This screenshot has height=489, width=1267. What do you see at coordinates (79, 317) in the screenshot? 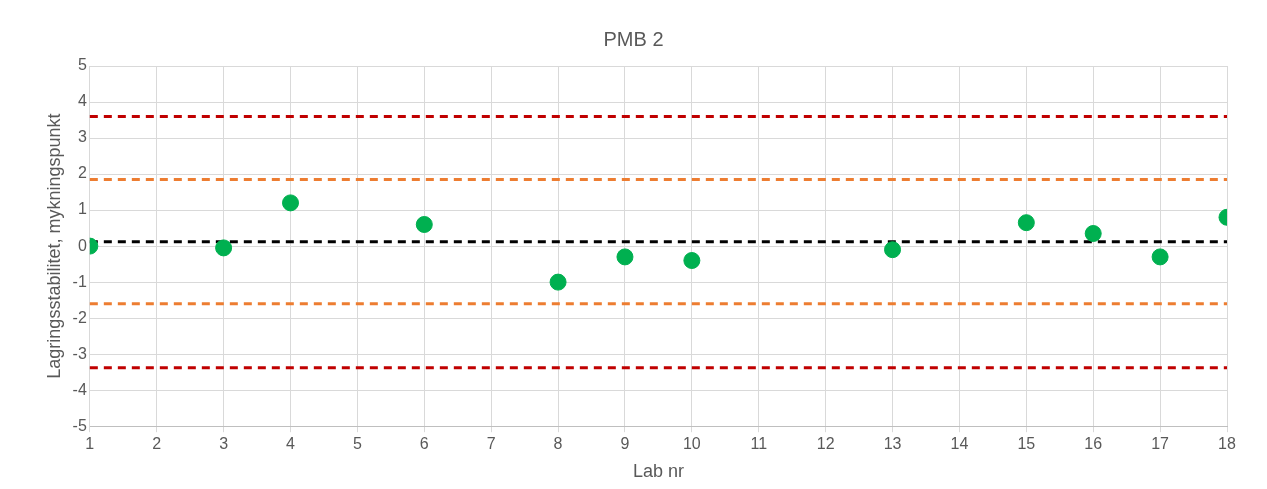
I see `y-tick-label: -2` at bounding box center [79, 317].